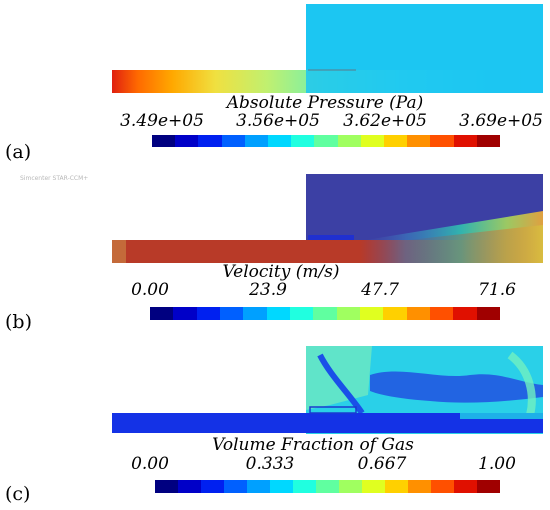 This screenshot has width=550, height=510. What do you see at coordinates (18, 322) in the screenshot?
I see `panel-label: (b)` at bounding box center [18, 322].